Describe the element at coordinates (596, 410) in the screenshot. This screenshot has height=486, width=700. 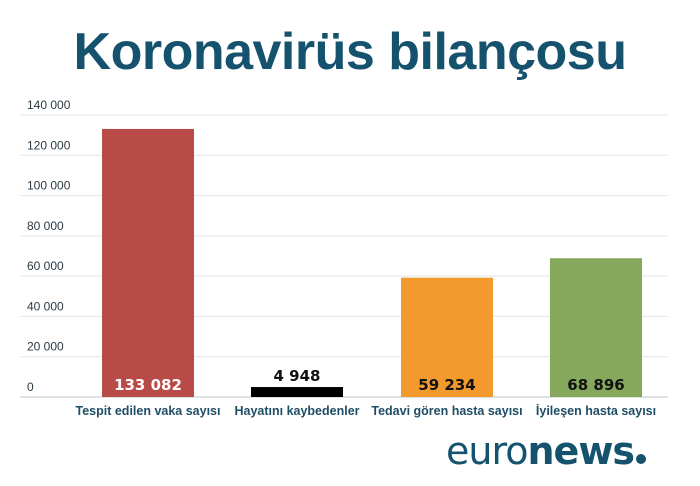
I see `x-tick-label: İyileşen hasta sayısı` at that location.